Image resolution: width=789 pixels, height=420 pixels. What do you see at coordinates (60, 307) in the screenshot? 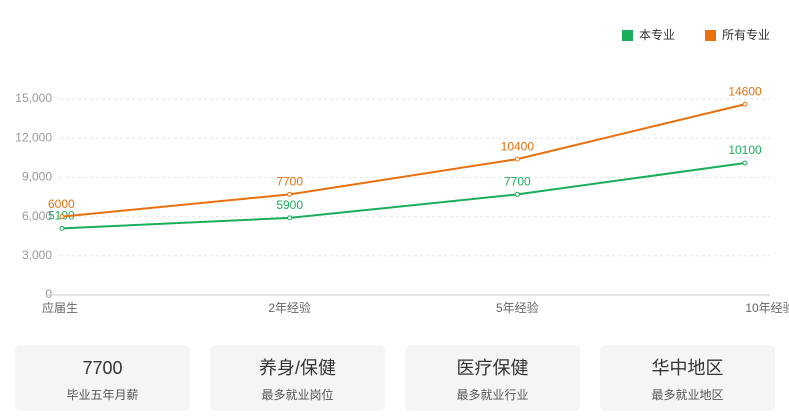
I see `x-tick-label: 应届生` at bounding box center [60, 307].